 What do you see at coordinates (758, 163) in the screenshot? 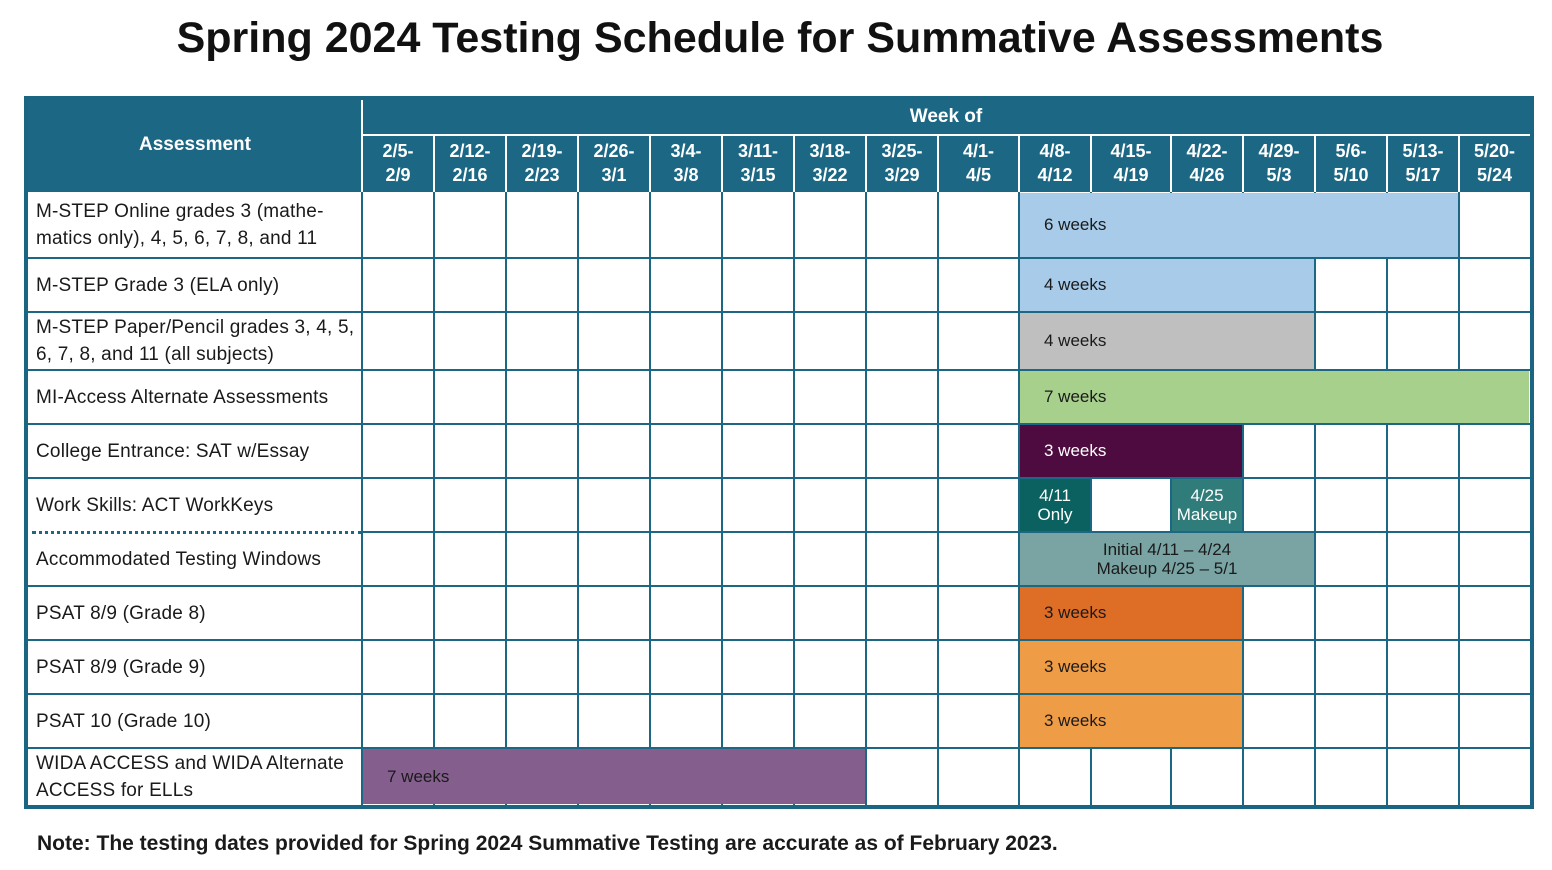
I see `week-header: 3/11- 3/15` at bounding box center [758, 163].